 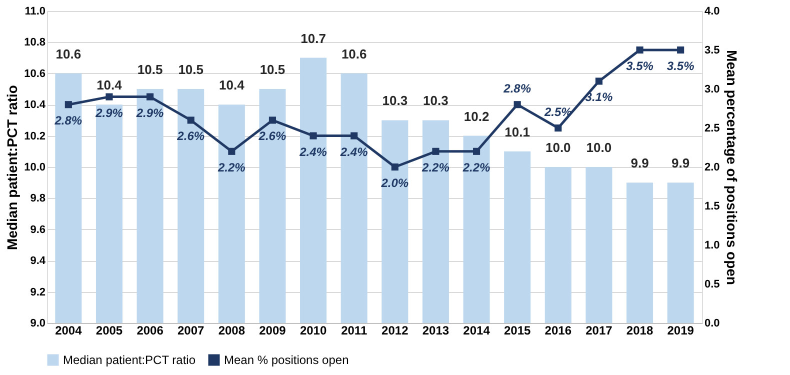 What do you see at coordinates (232, 331) in the screenshot?
I see `x-tick-label: 2008` at bounding box center [232, 331].